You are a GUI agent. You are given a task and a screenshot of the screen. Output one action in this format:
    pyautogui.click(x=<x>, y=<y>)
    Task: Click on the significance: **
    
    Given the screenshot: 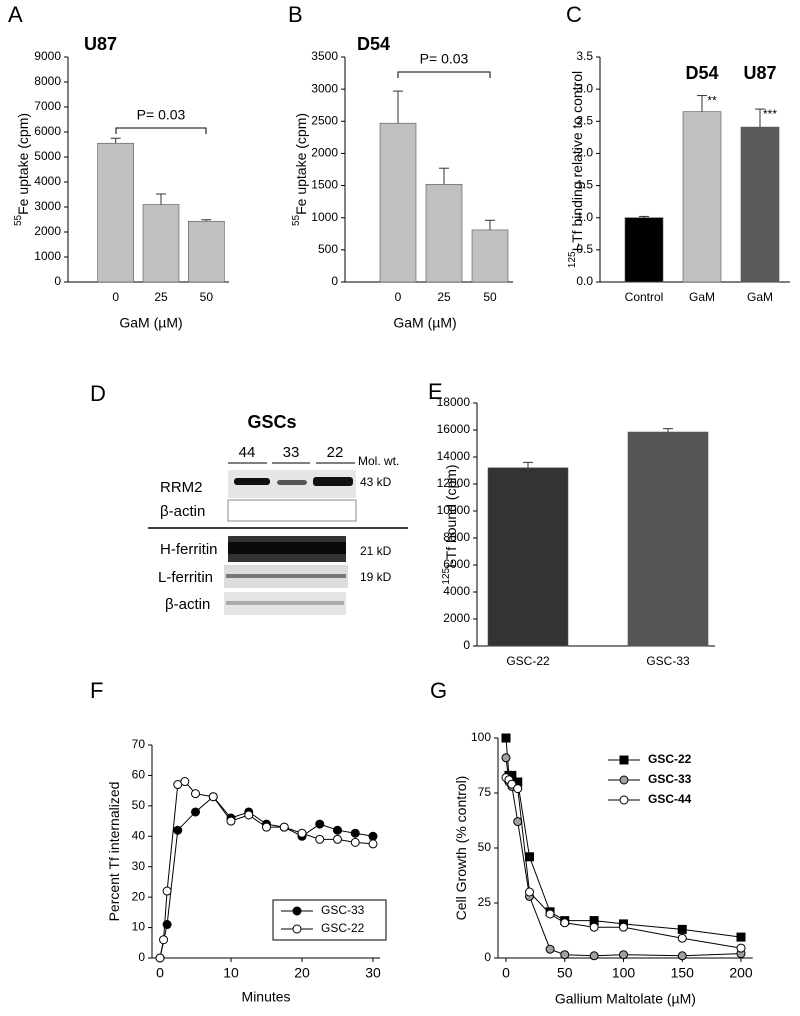 What is the action you would take?
    pyautogui.click(x=712, y=101)
    